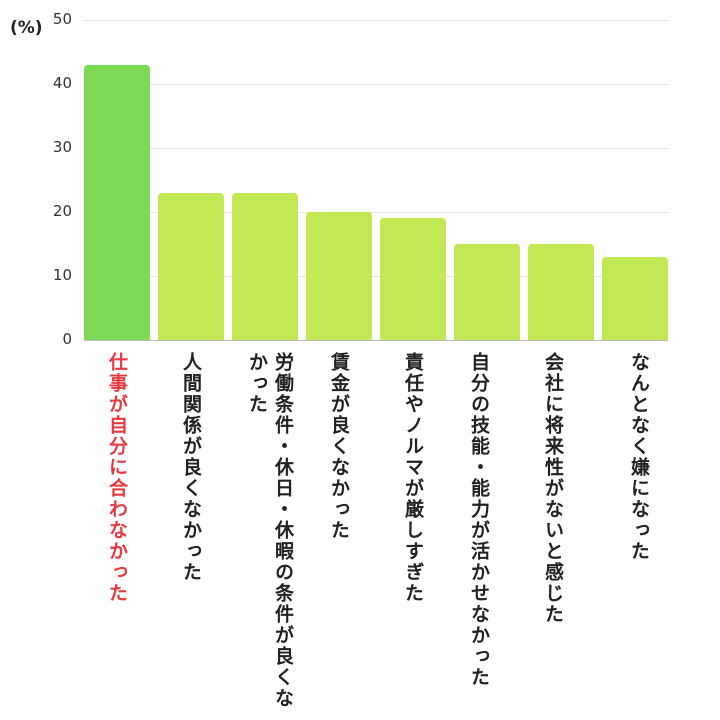 This screenshot has width=720, height=720. I want to click on x-label-7: なんとなく嫌になった, so click(639, 457).